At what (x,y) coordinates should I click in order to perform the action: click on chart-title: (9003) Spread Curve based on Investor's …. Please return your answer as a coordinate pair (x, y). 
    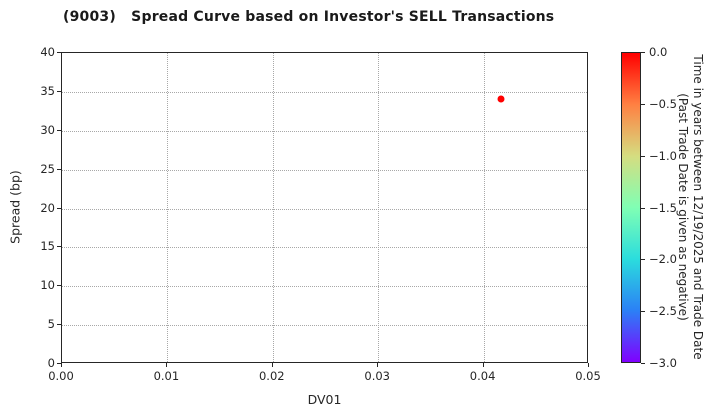
    Looking at the image, I should click on (309, 17).